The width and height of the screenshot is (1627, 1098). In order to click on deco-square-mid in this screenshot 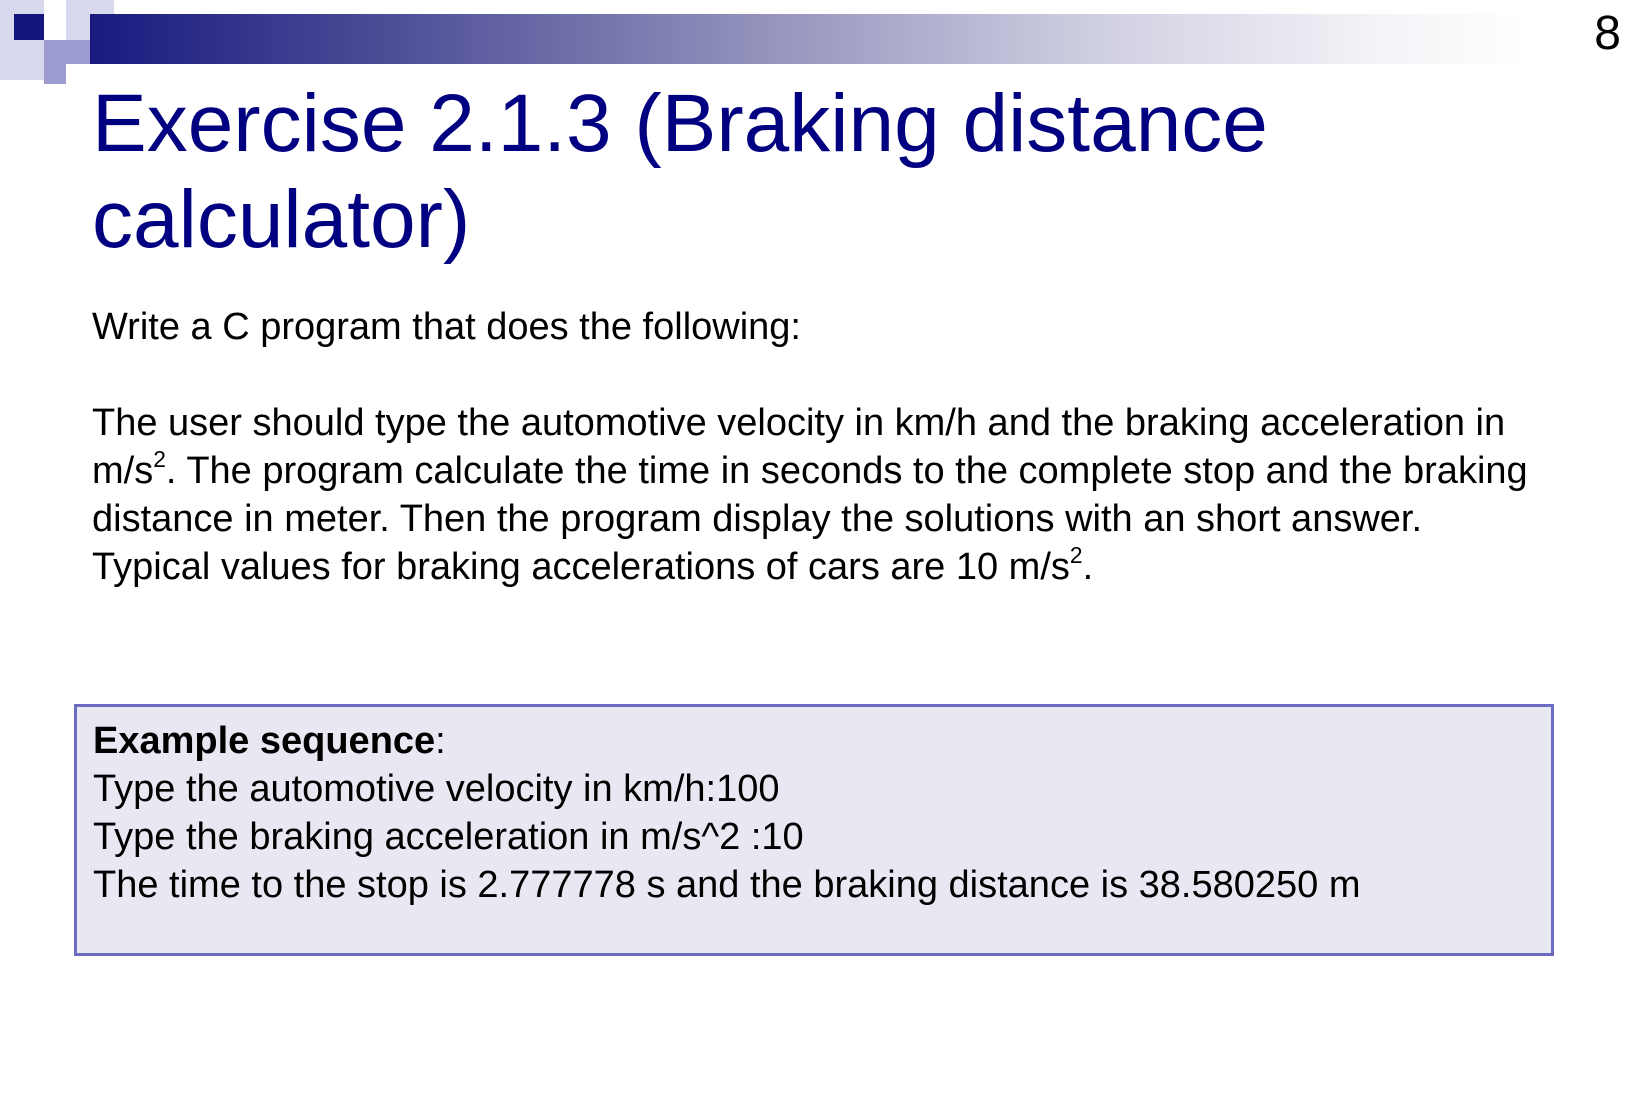, I will do `click(55, 62)`.